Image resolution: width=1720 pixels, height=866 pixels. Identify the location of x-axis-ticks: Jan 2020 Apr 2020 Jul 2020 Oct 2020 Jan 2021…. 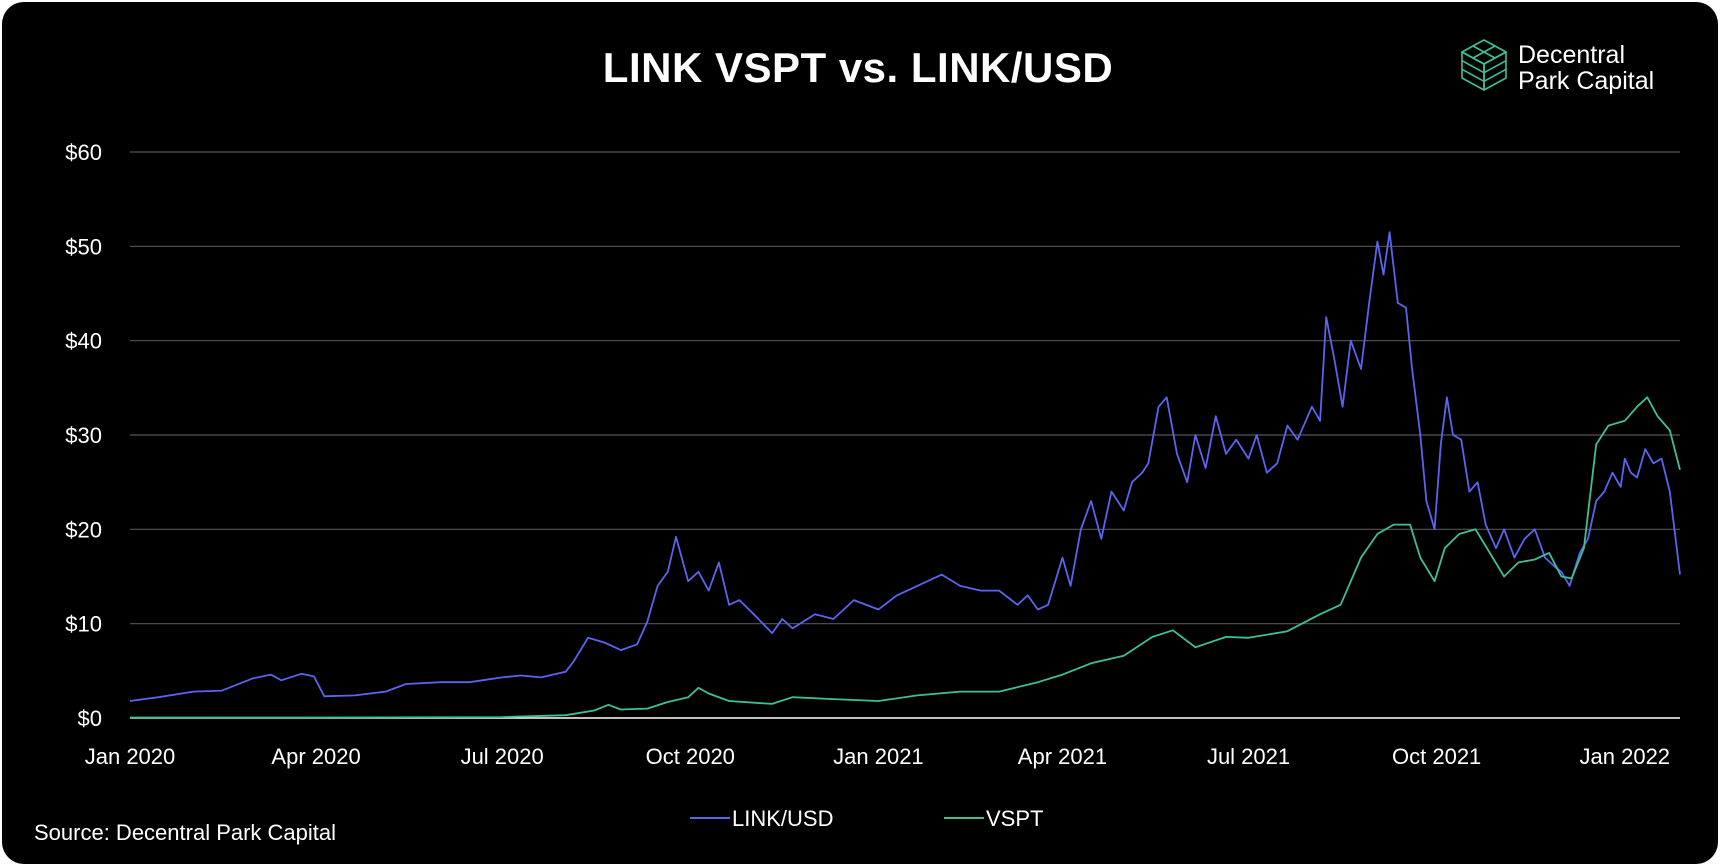
(877, 756).